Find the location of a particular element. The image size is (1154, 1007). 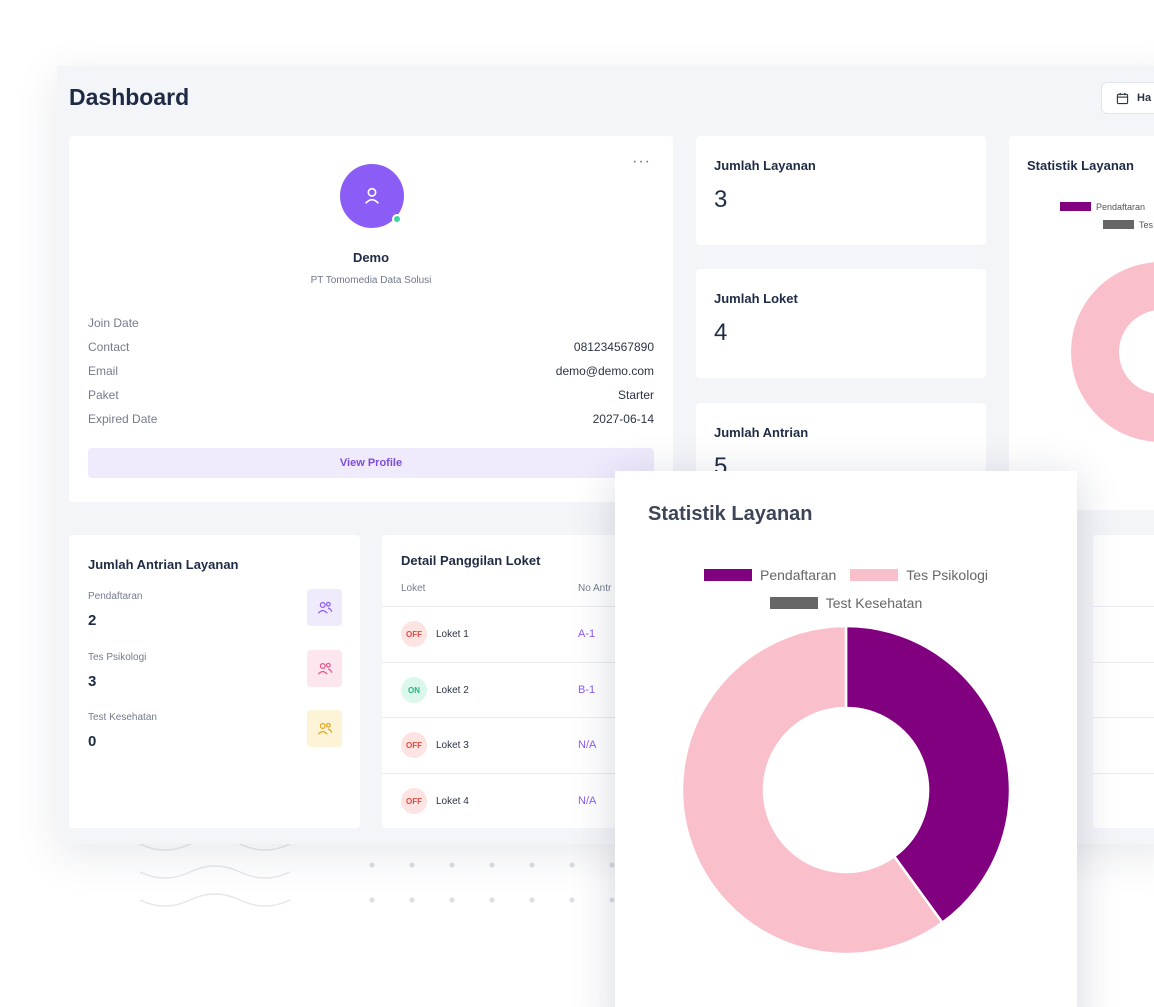

chart-title: Statistik Layanan is located at coordinates (730, 514).